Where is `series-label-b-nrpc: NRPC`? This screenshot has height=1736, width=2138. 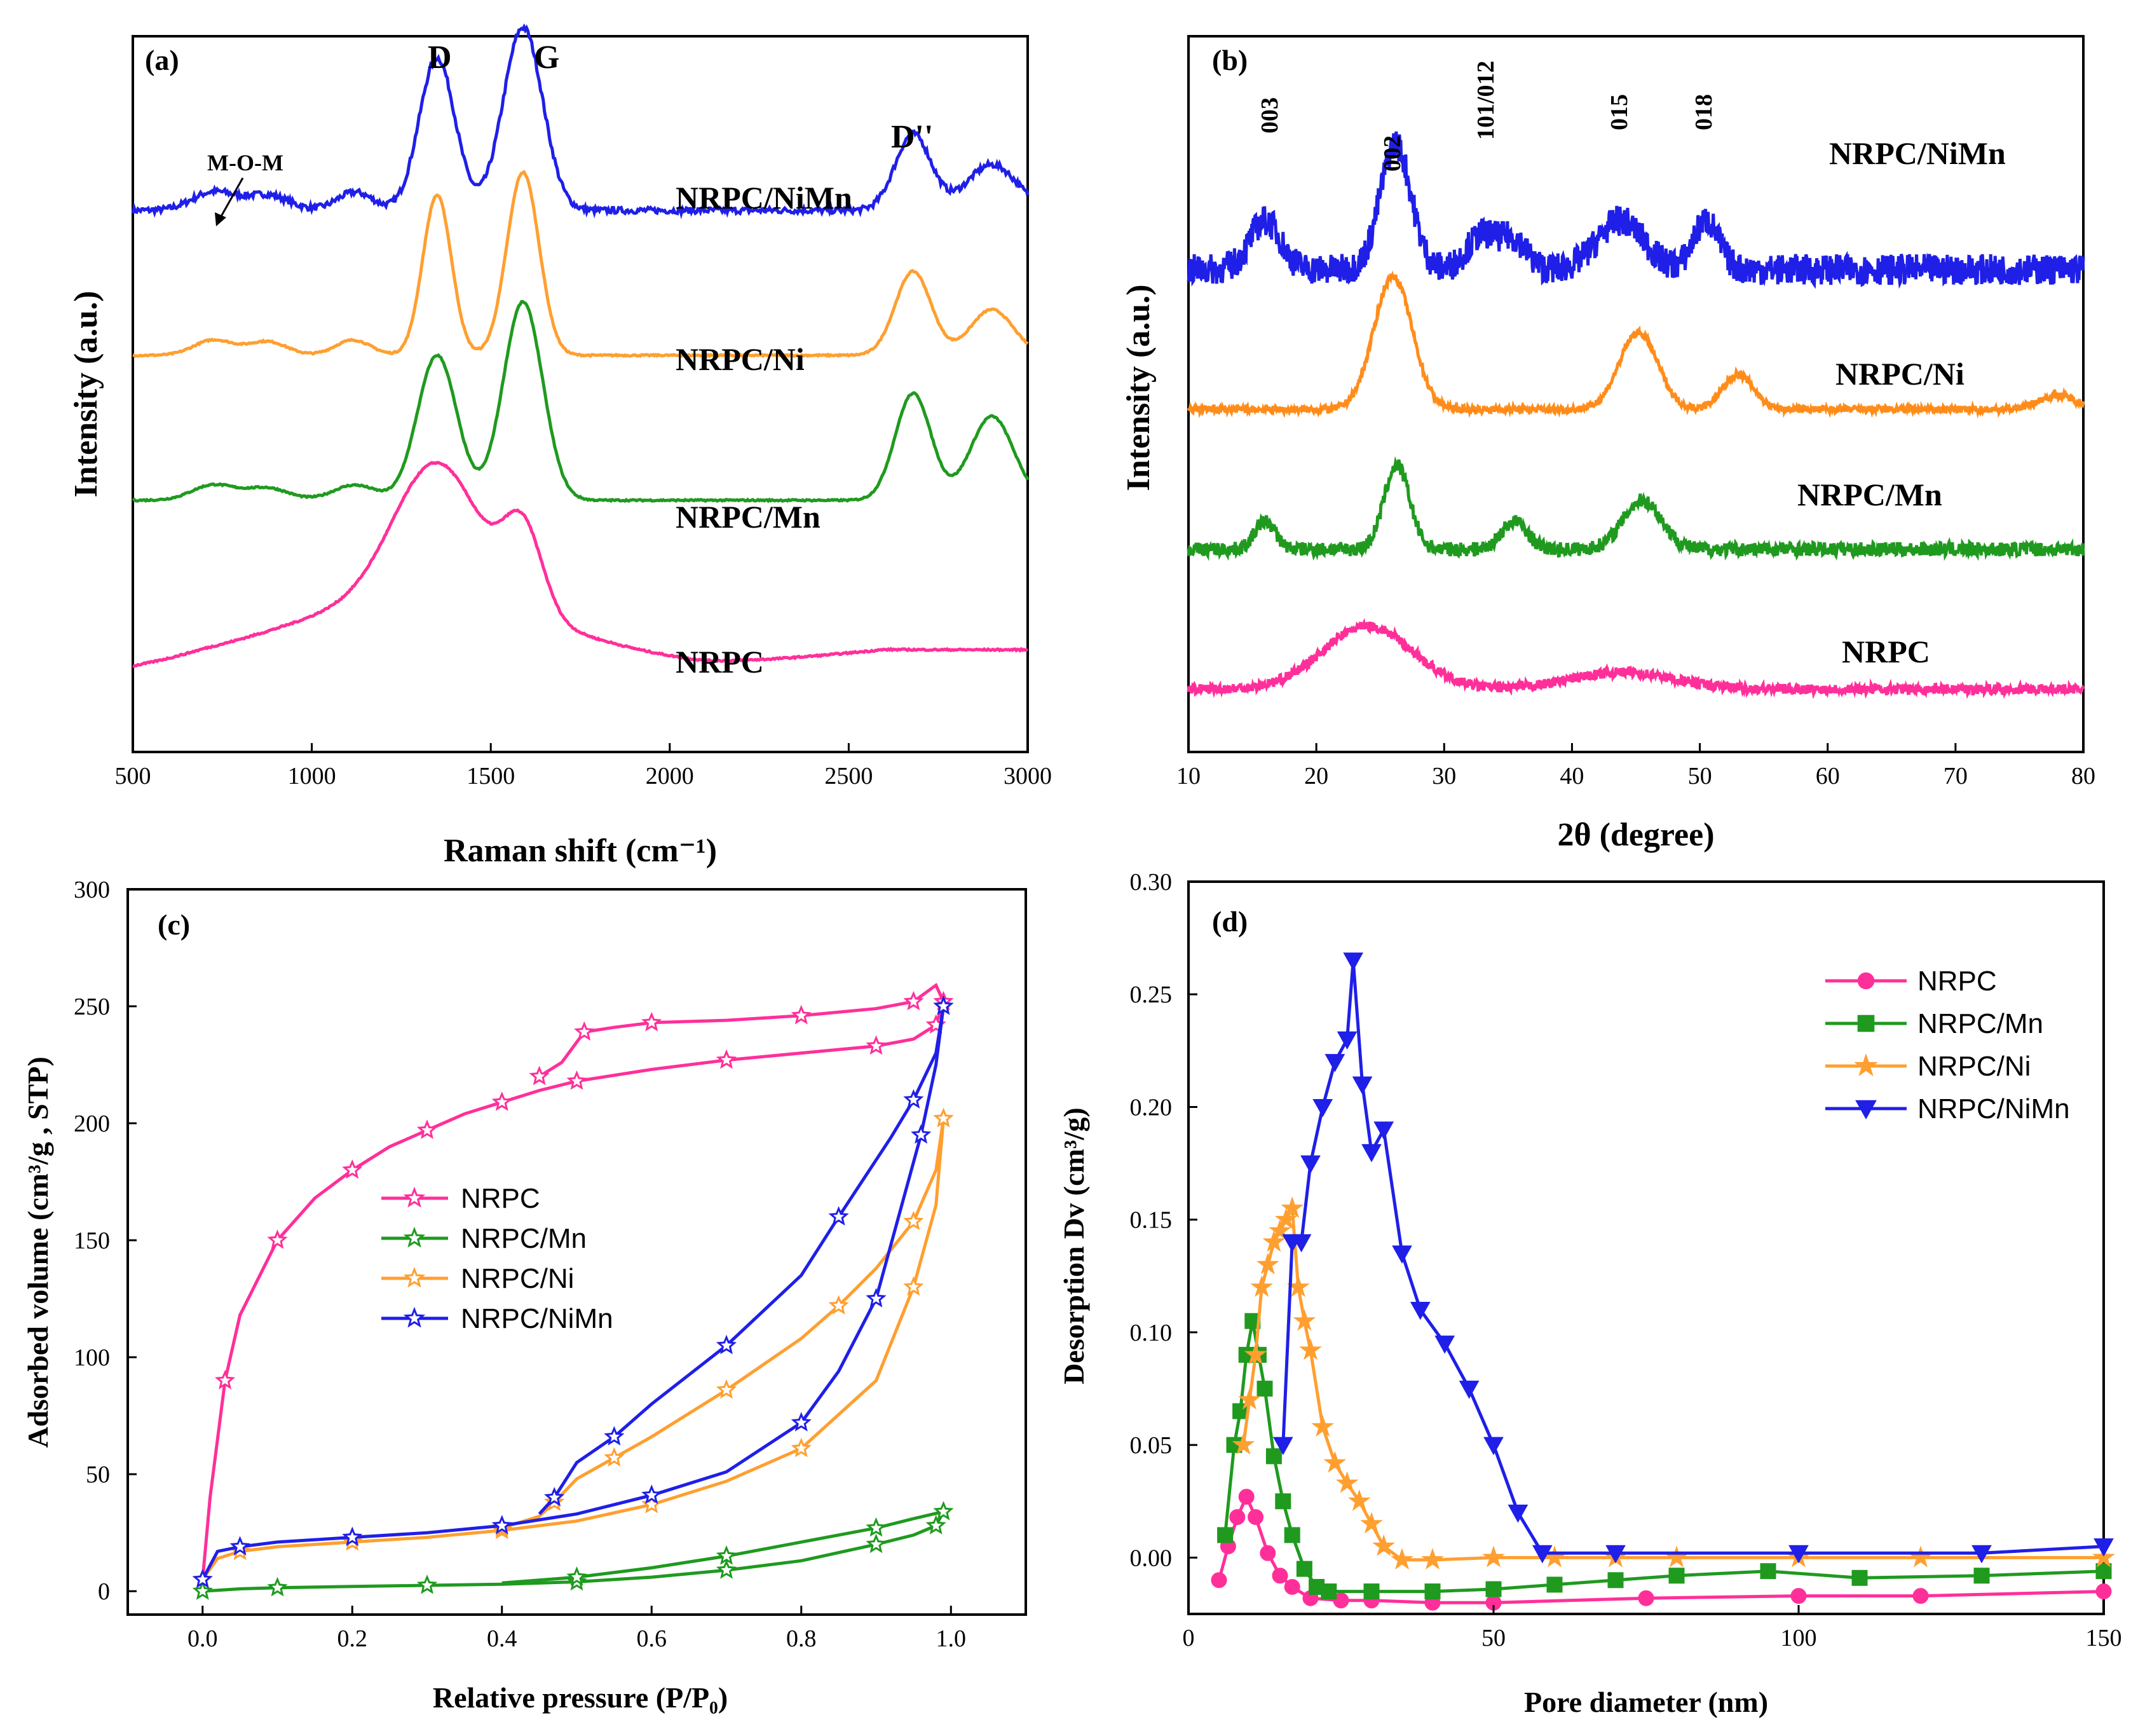
series-label-b-nrpc: NRPC is located at coordinates (1886, 651).